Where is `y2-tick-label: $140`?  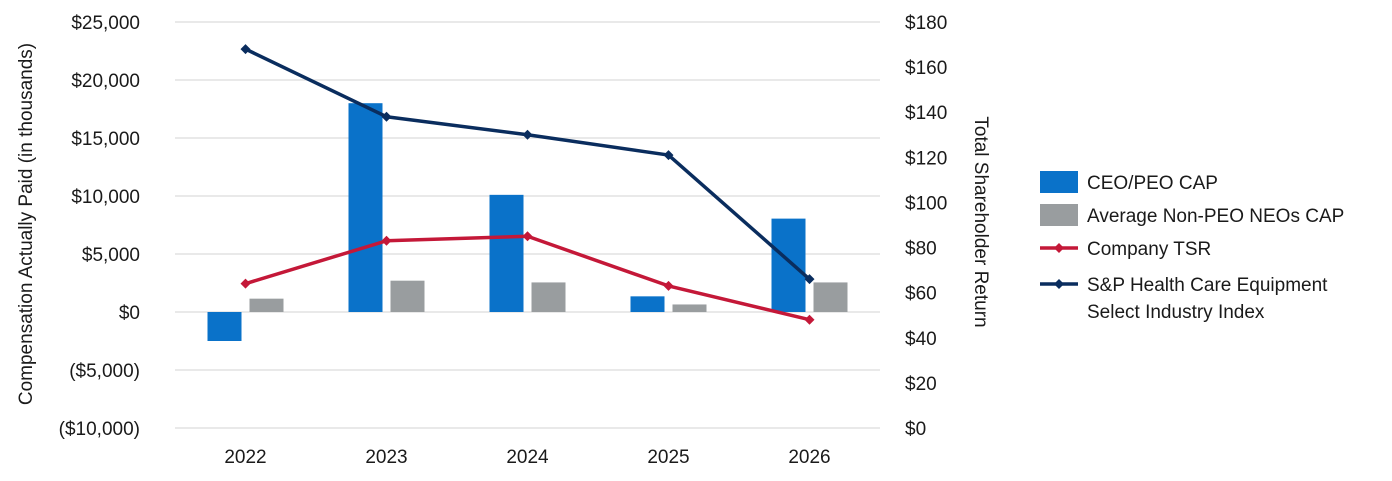
y2-tick-label: $140 is located at coordinates (926, 113).